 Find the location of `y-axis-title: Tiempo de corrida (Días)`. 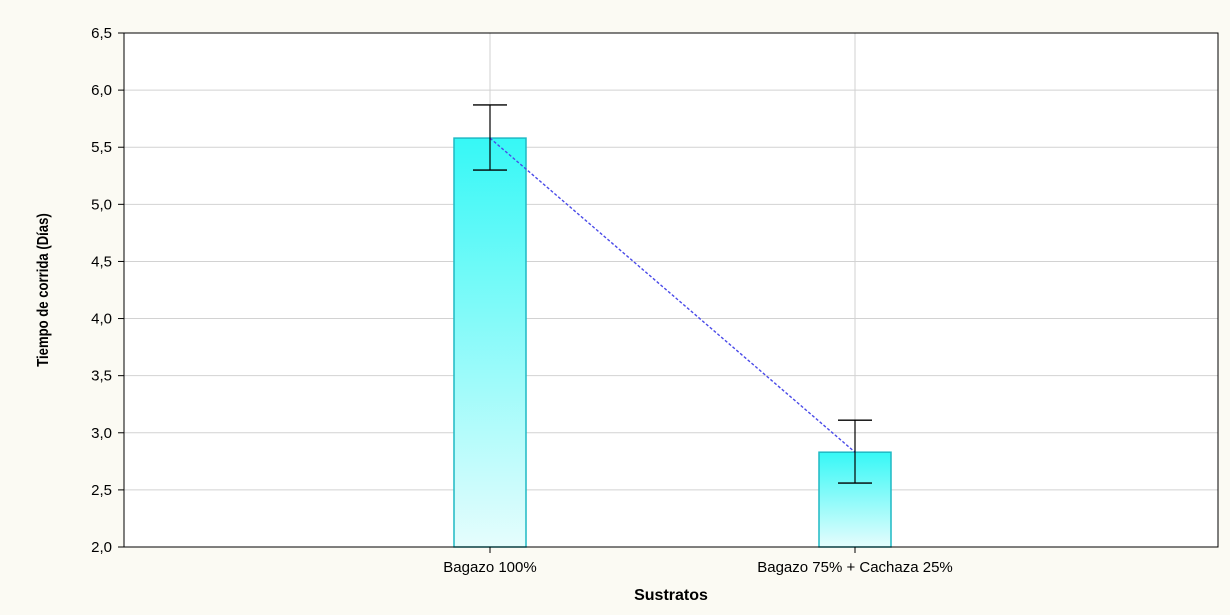

y-axis-title: Tiempo de corrida (Días) is located at coordinates (43, 290).